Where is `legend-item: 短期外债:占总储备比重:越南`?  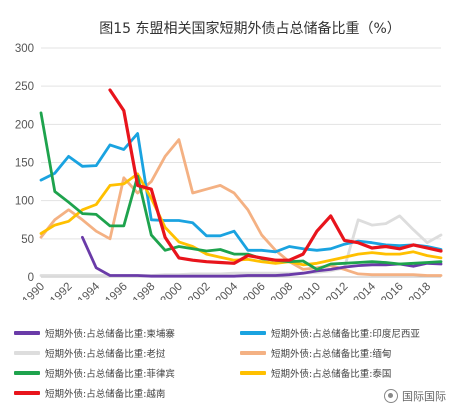 legend-item: 短期外债:占总储备比重:越南 is located at coordinates (89, 393).